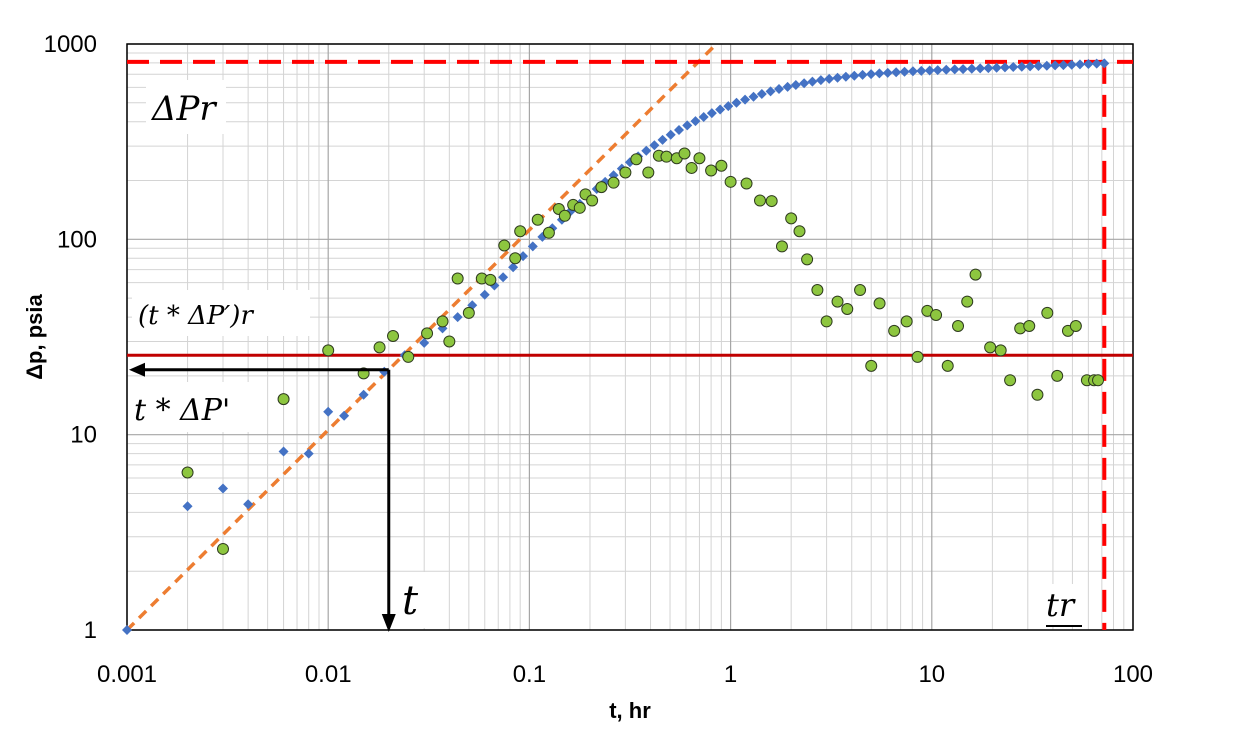  I want to click on label-t-r: tr, so click(1062, 605).